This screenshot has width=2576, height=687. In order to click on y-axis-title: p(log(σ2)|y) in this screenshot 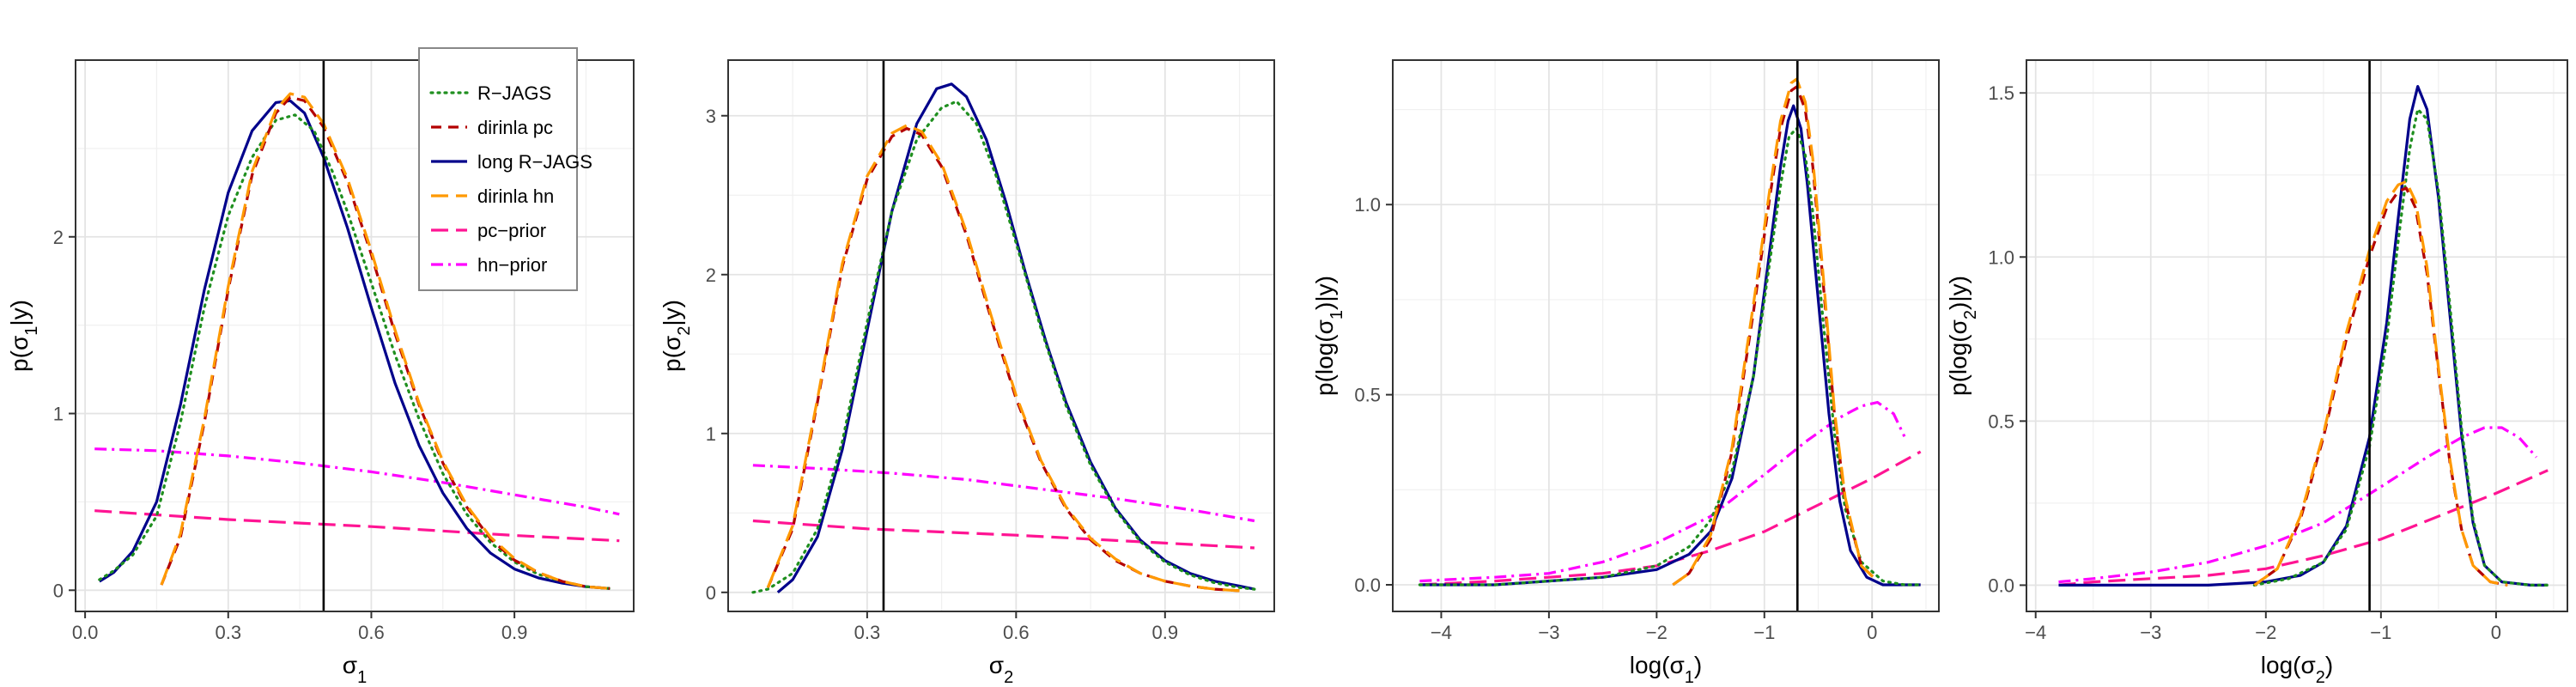, I will do `click(1962, 336)`.